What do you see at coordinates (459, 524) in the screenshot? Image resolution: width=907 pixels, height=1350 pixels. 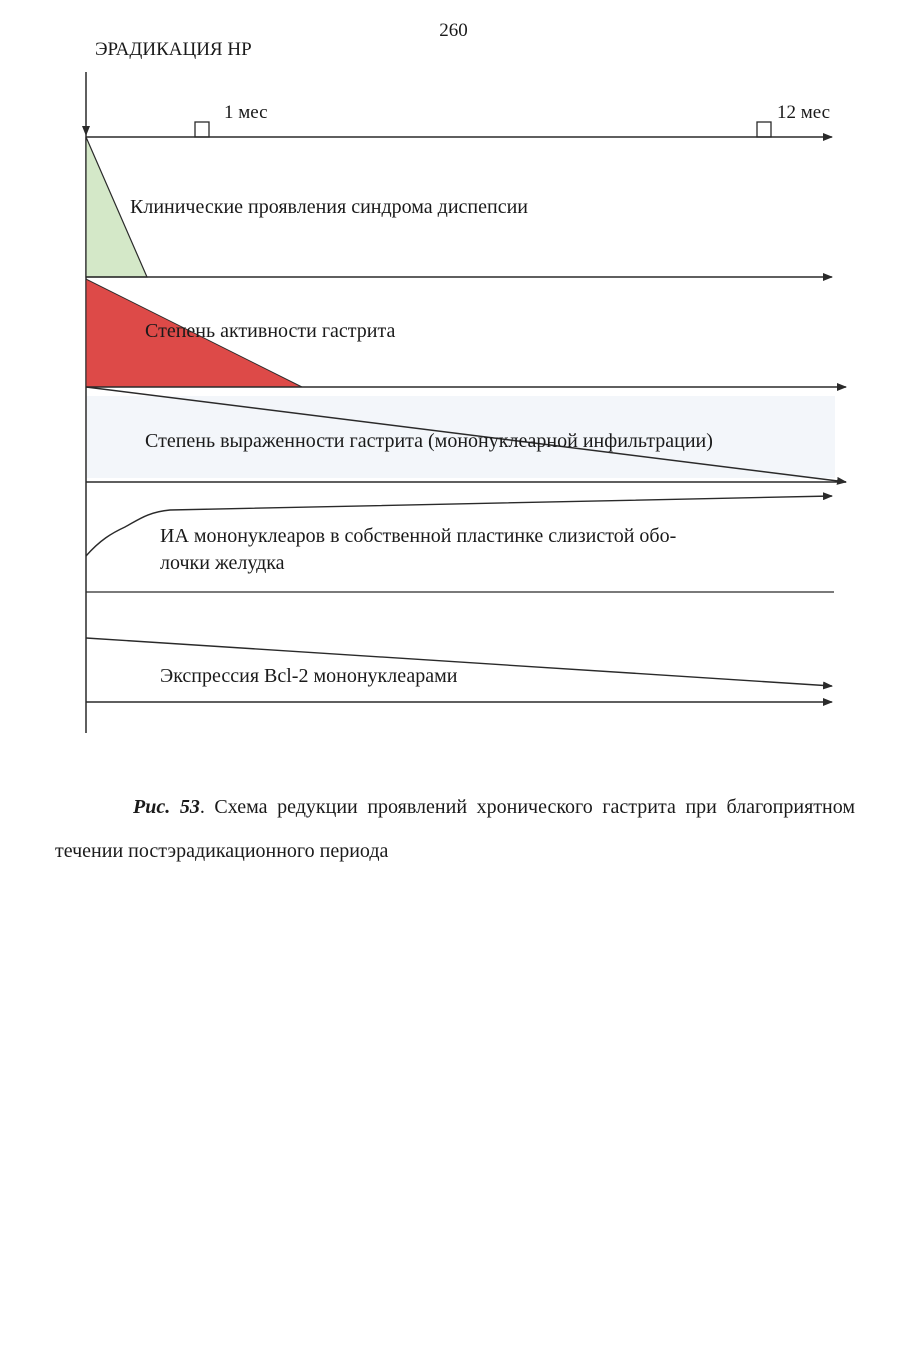 I see `apoptosis-index-curve` at bounding box center [459, 524].